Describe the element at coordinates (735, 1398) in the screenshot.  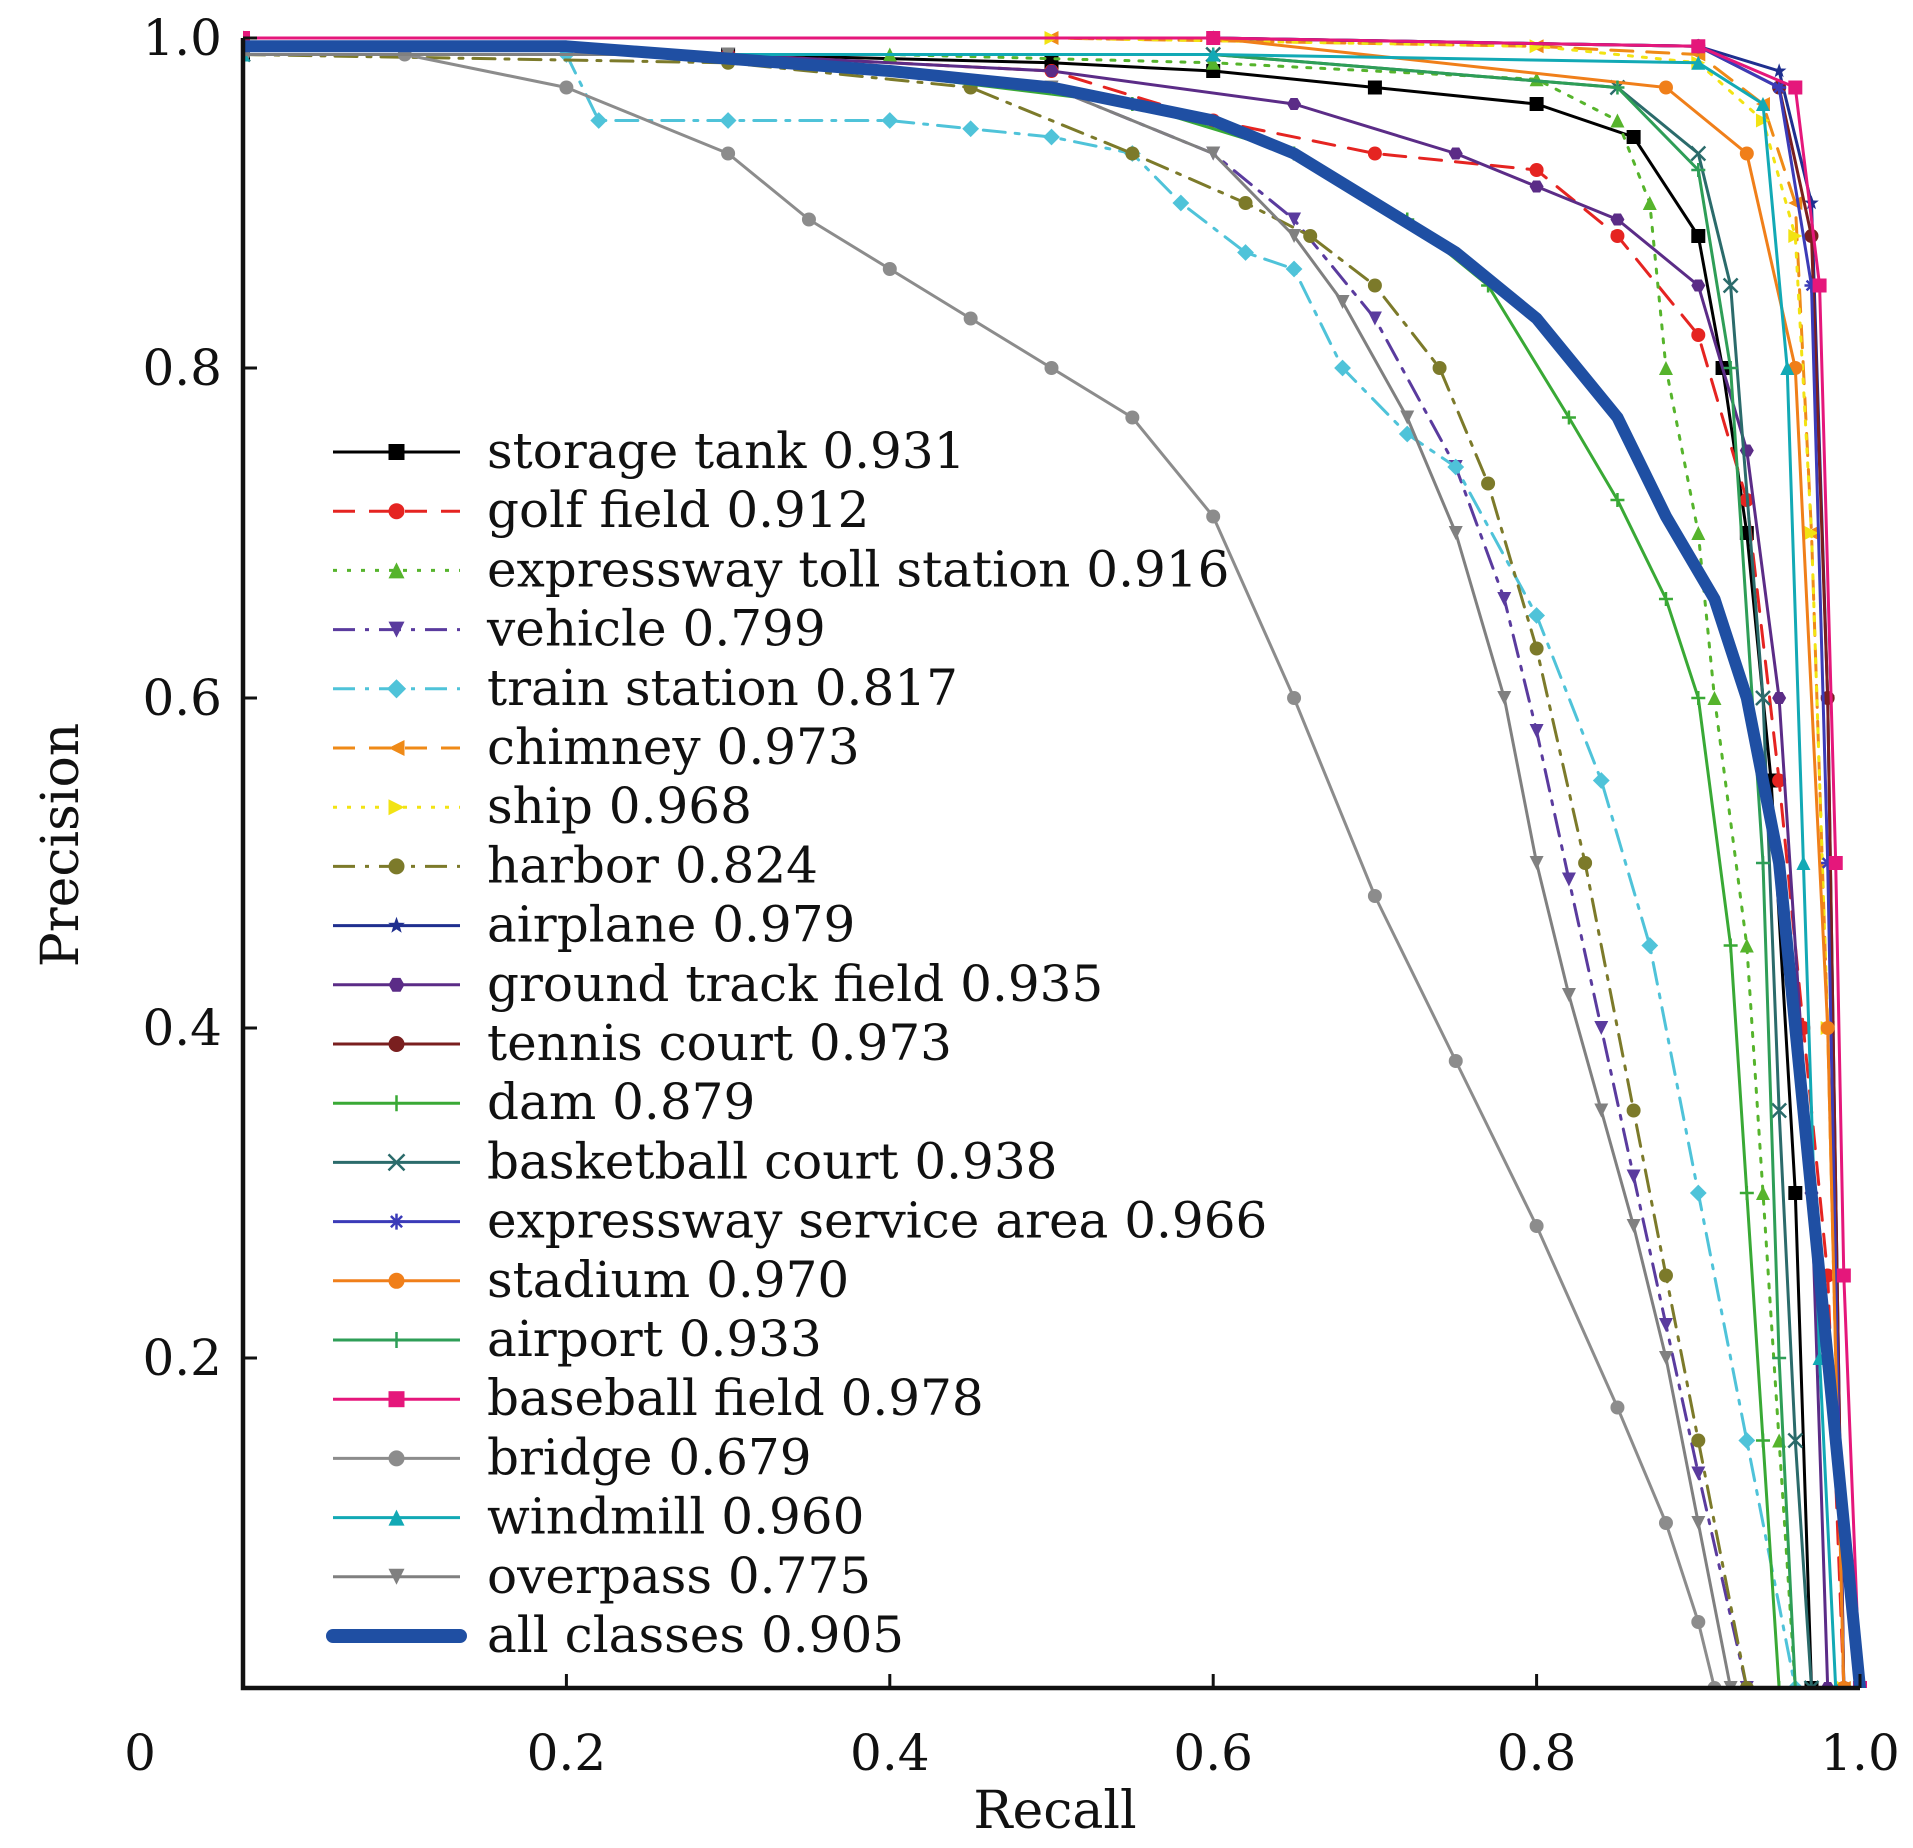
I see `legend-label: baseball field 0.978` at that location.